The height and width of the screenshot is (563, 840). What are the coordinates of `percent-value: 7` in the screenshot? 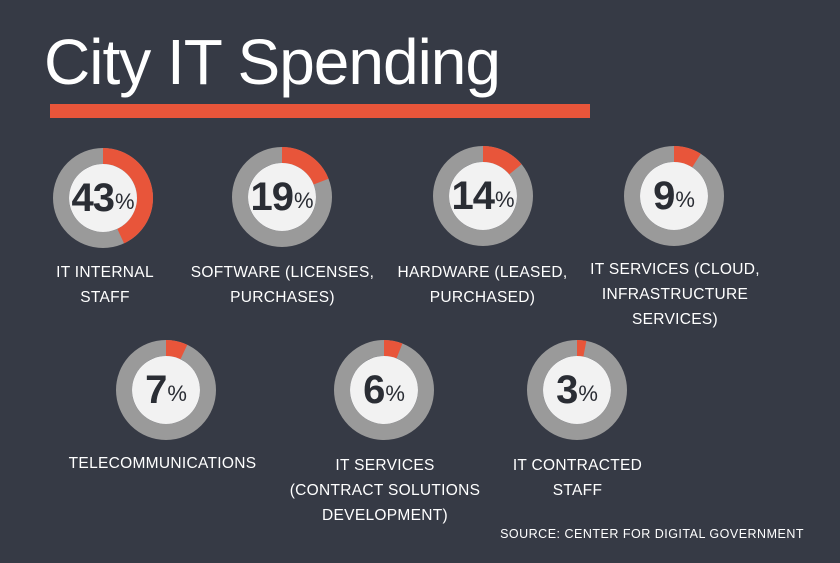 It's located at (156, 389).